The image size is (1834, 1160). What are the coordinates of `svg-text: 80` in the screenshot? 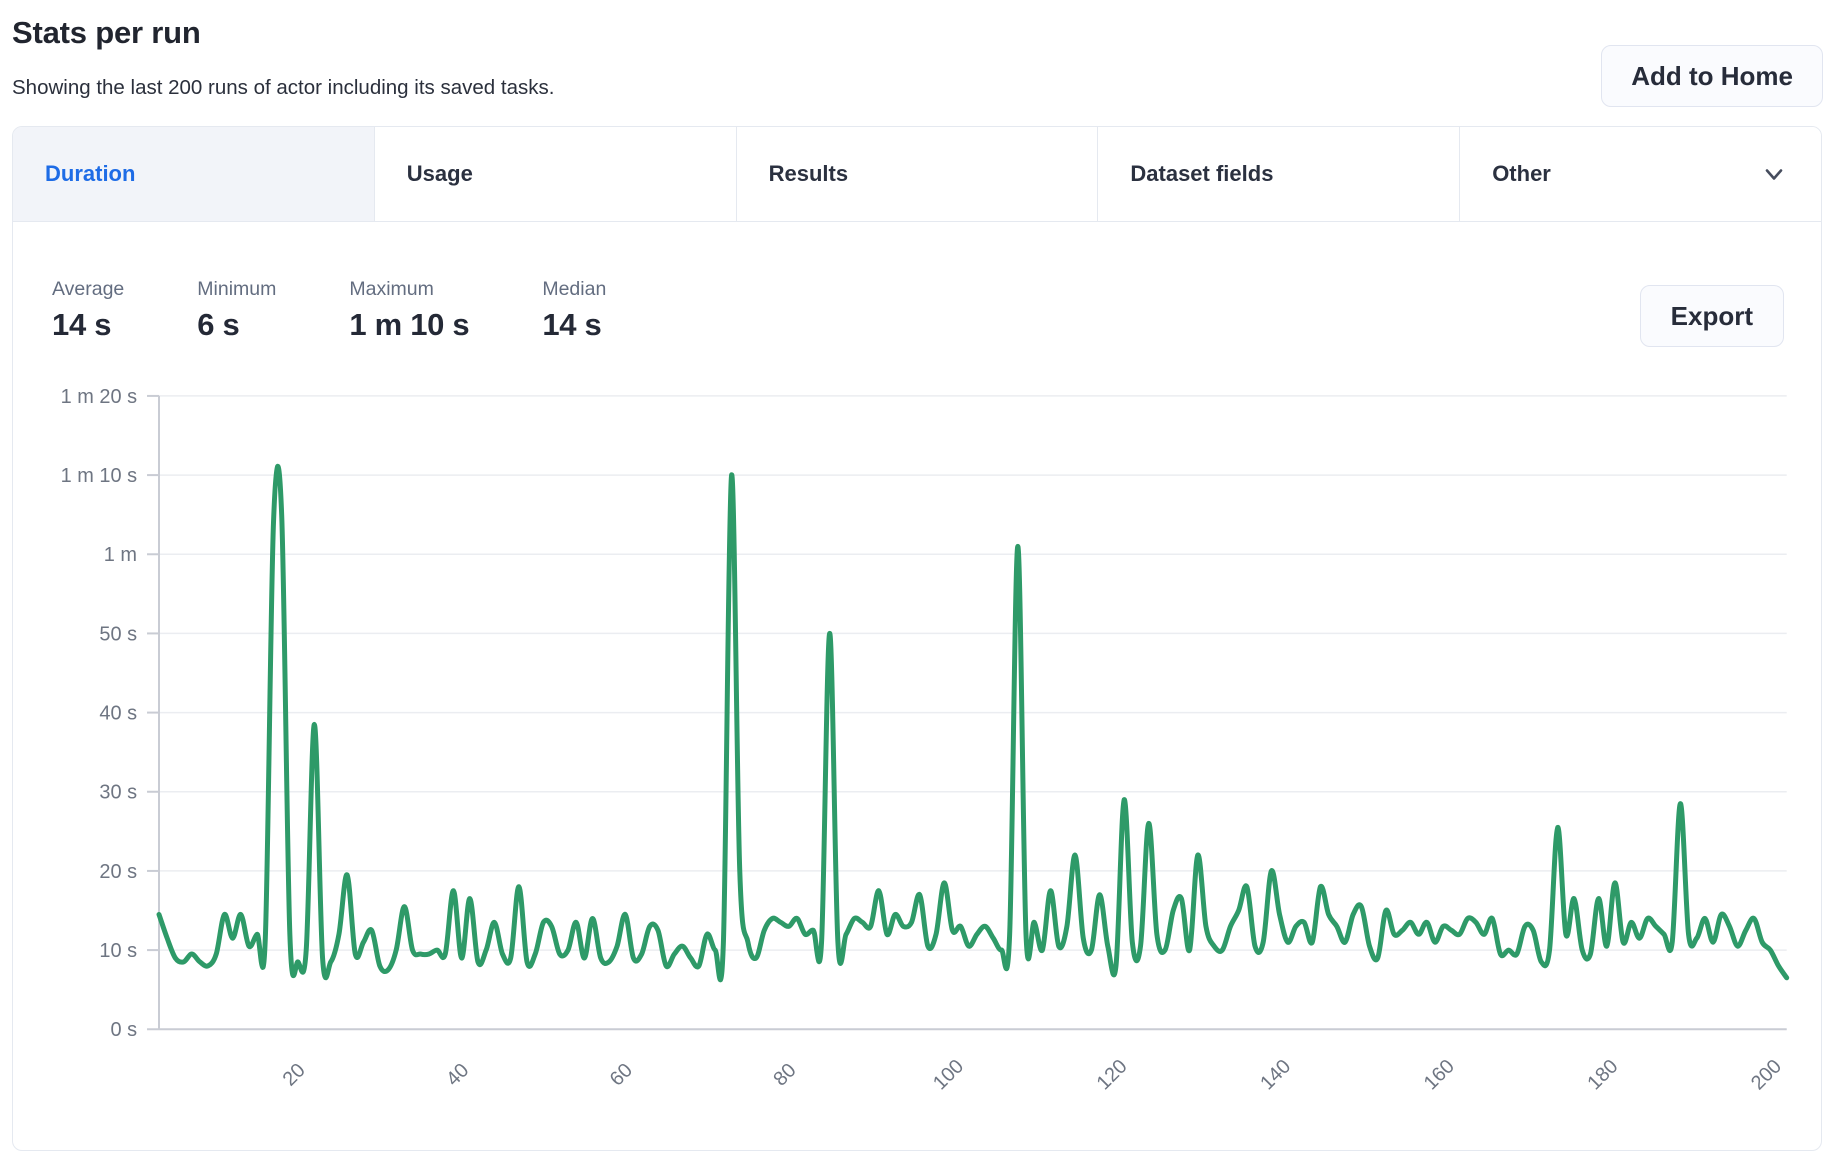 It's located at (784, 1074).